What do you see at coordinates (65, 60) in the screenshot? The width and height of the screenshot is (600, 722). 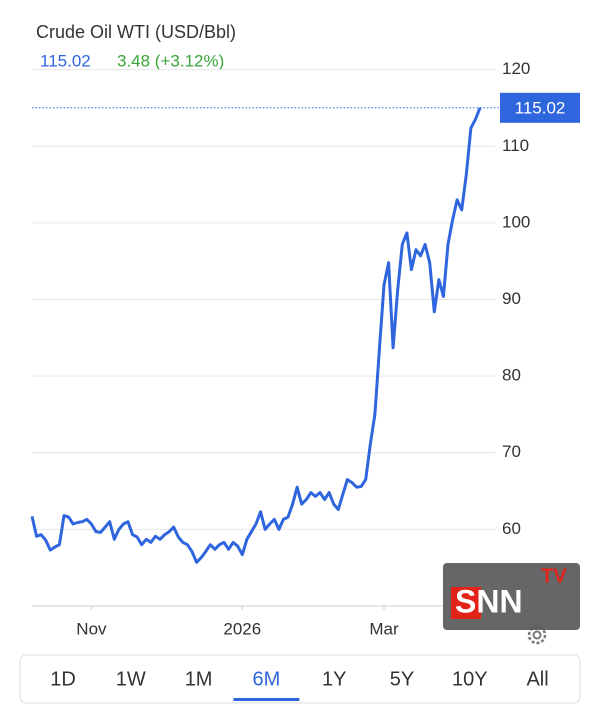 I see `price: 115.02` at bounding box center [65, 60].